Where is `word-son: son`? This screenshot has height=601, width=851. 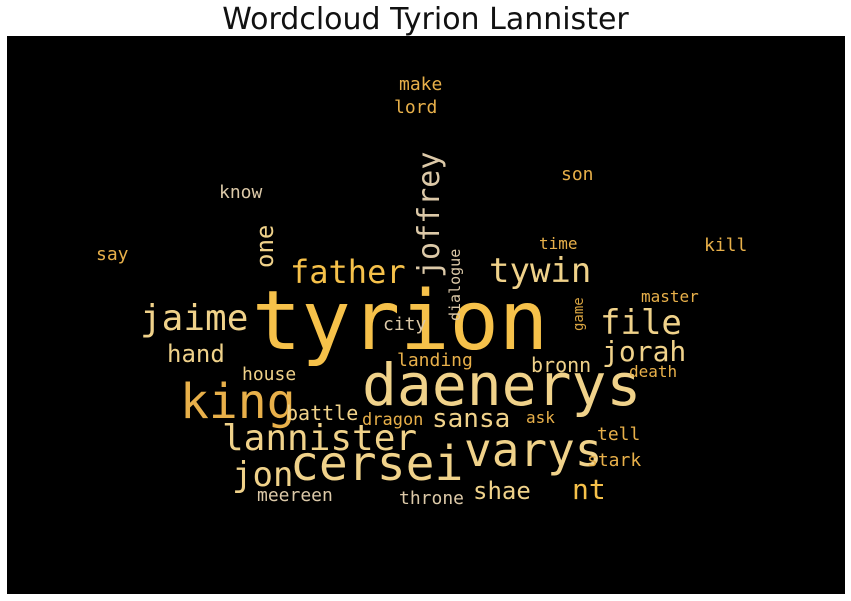 word-son: son is located at coordinates (577, 174).